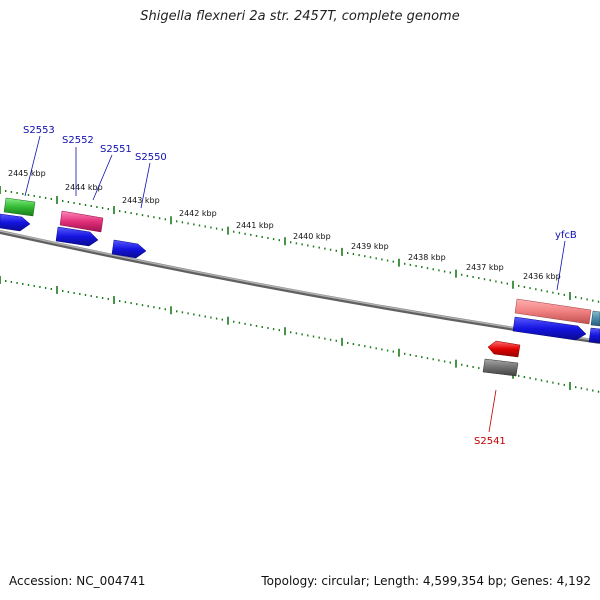 The width and height of the screenshot is (600, 600). Describe the element at coordinates (370, 246) in the screenshot. I see `kbp-label-2439: 2439 kbp` at that location.